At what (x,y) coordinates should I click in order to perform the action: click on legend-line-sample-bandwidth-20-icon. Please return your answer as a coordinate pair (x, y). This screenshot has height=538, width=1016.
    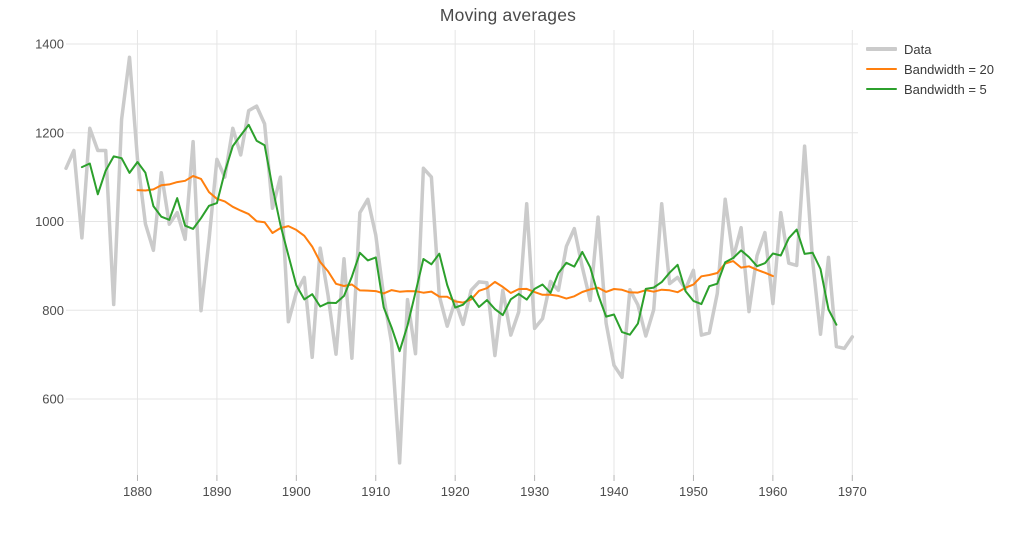
    Looking at the image, I should click on (881, 69).